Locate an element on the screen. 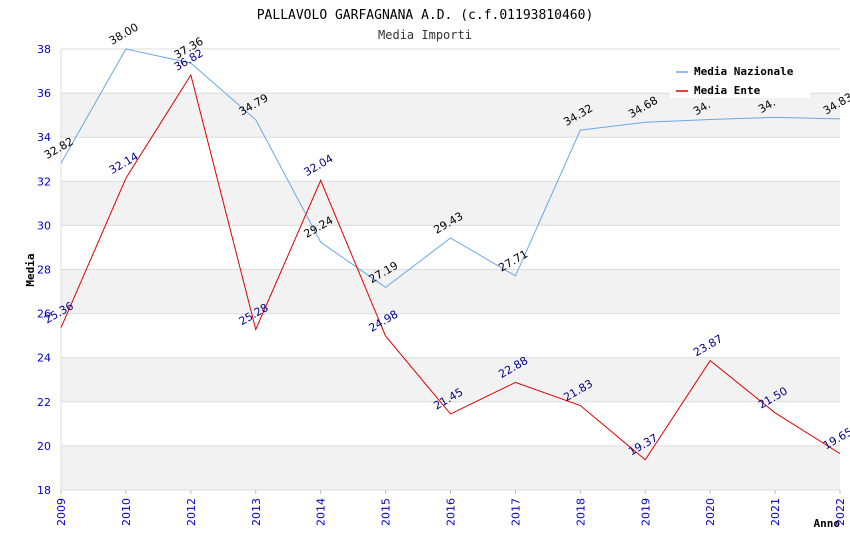 The height and width of the screenshot is (550, 850). x-tick-label: 2016 is located at coordinates (451, 512).